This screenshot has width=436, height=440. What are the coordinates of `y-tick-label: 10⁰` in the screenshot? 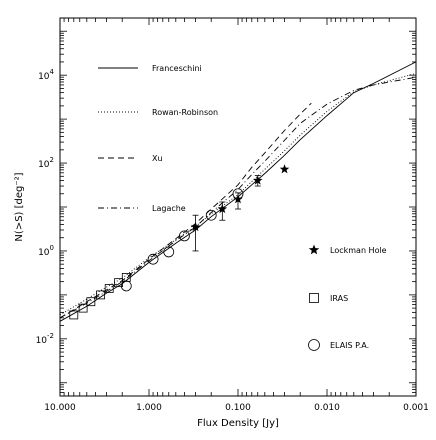 It's located at (46, 251).